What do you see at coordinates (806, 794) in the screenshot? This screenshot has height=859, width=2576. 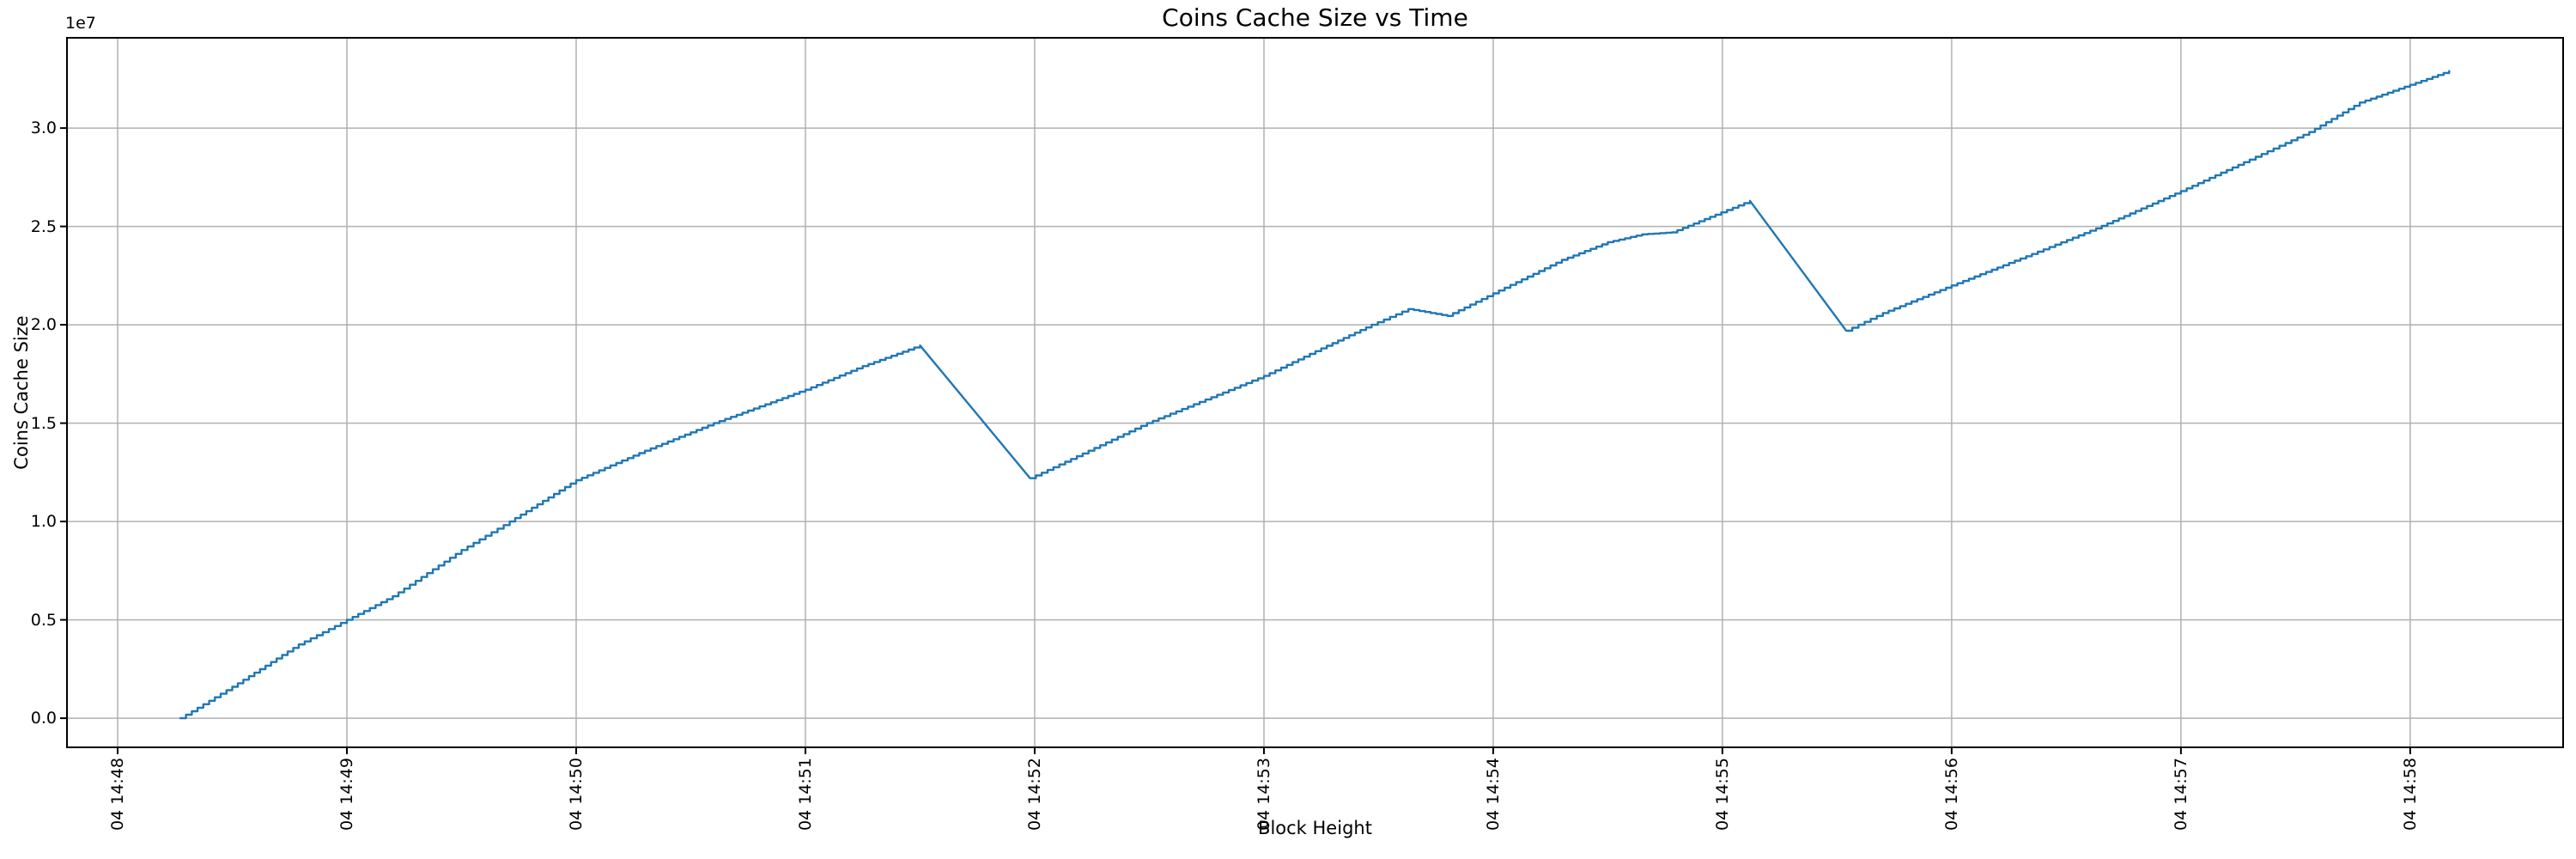 I see `x-tick-label: 04 14:51` at bounding box center [806, 794].